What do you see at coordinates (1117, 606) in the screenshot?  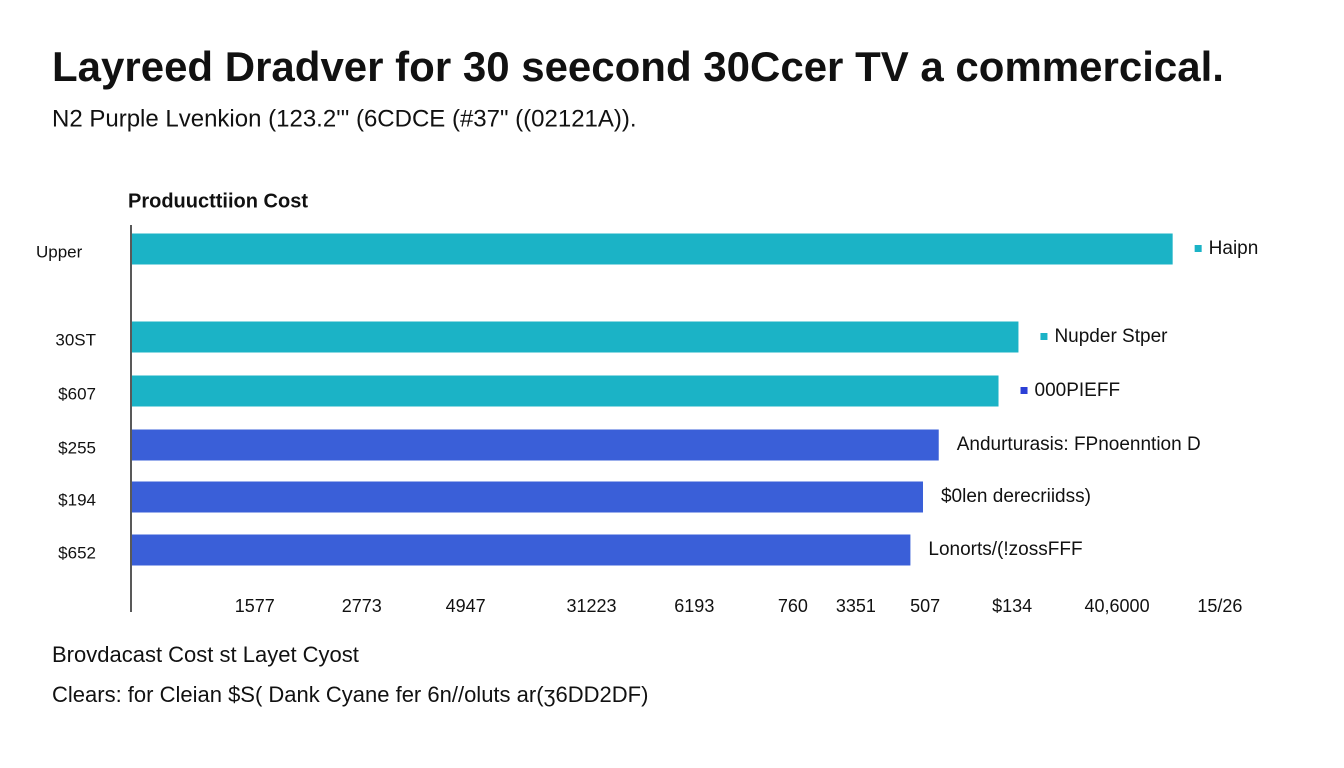 I see `x-tick-label: 40,6000` at bounding box center [1117, 606].